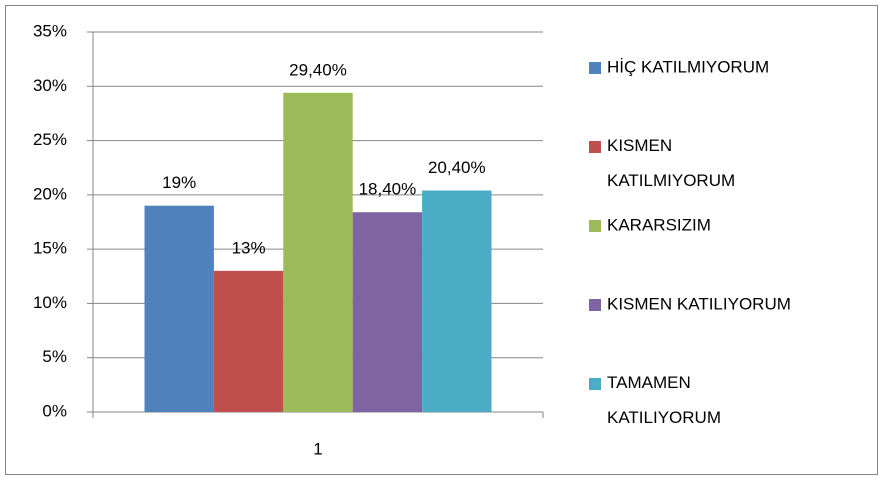 The height and width of the screenshot is (481, 884). Describe the element at coordinates (50, 30) in the screenshot. I see `y-tick-label: 35%` at that location.